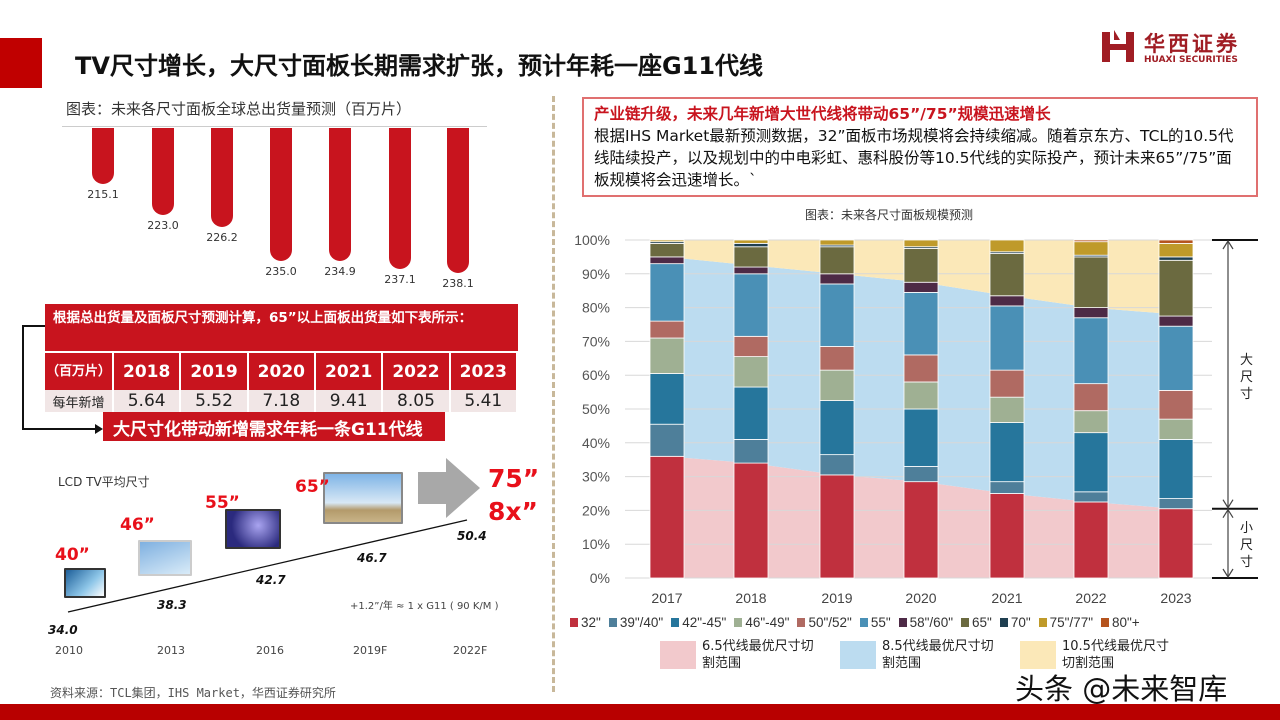  What do you see at coordinates (596, 443) in the screenshot?
I see `y-tick-label: 40%` at bounding box center [596, 443].